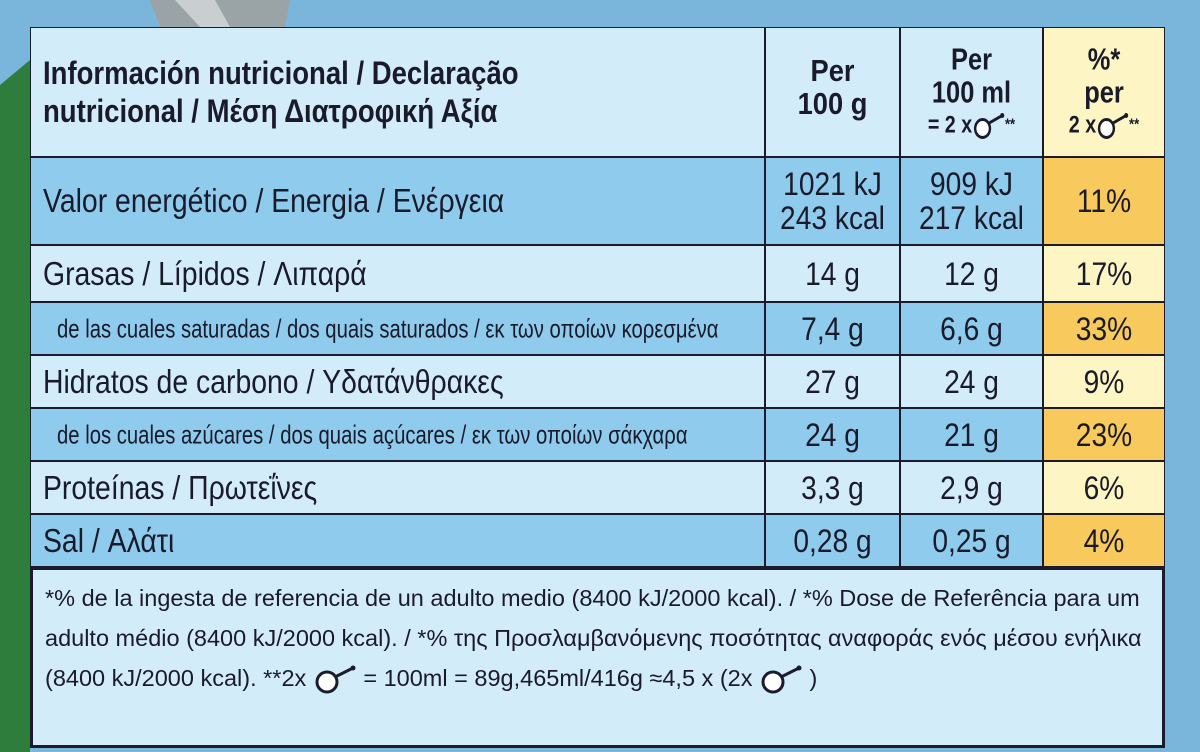 The image size is (1200, 752). What do you see at coordinates (109, 540) in the screenshot?
I see `row-label: Sal / Αλάτι` at bounding box center [109, 540].